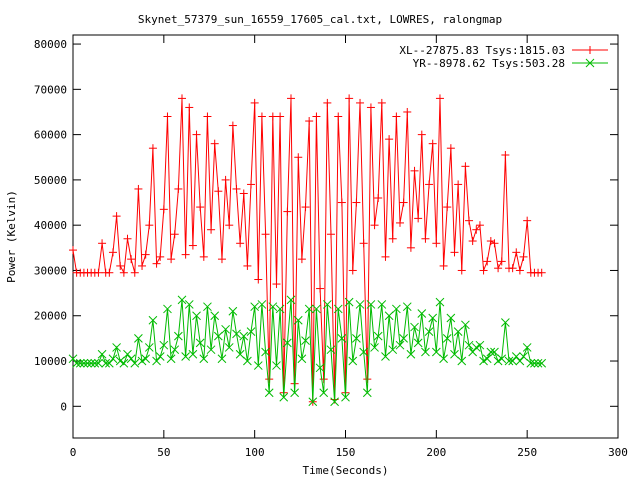  Describe the element at coordinates (73, 452) in the screenshot. I see `x-tick-label: 0` at that location.